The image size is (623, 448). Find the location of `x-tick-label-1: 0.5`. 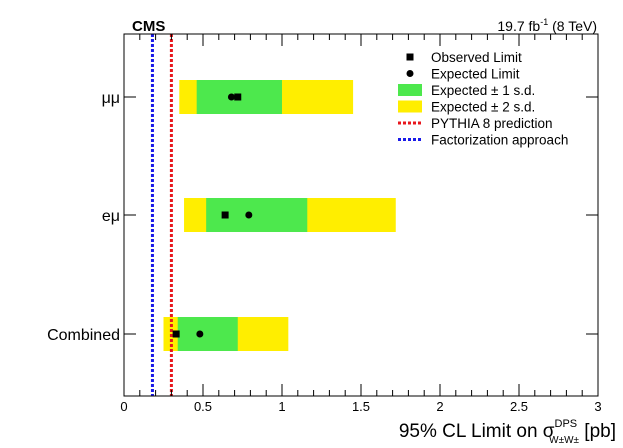

x-tick-label-1: 0.5 is located at coordinates (203, 406).